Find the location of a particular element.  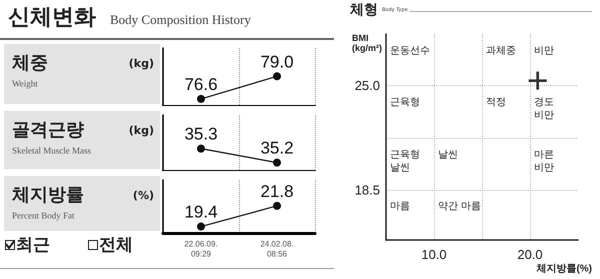

data-label: 19.4 is located at coordinates (201, 212).